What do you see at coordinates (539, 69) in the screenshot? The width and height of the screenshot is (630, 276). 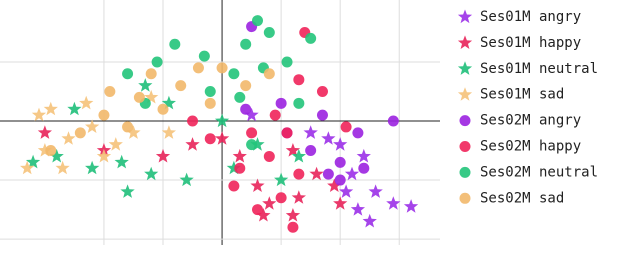 I see `legend-label: Ses01M neutral` at bounding box center [539, 69].